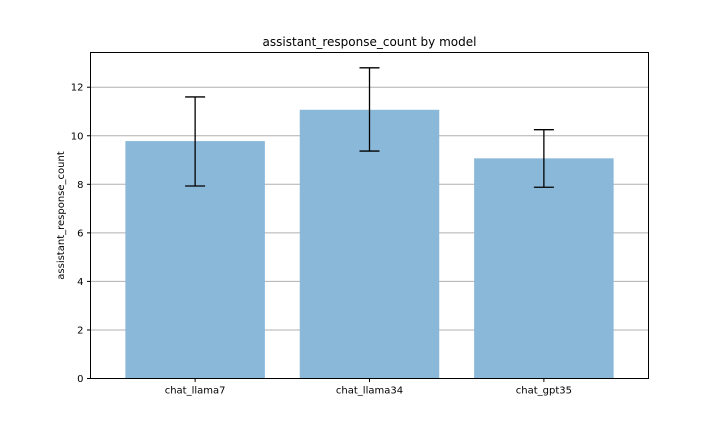 This screenshot has width=720, height=432. I want to click on y-tick-label: 10, so click(77, 136).